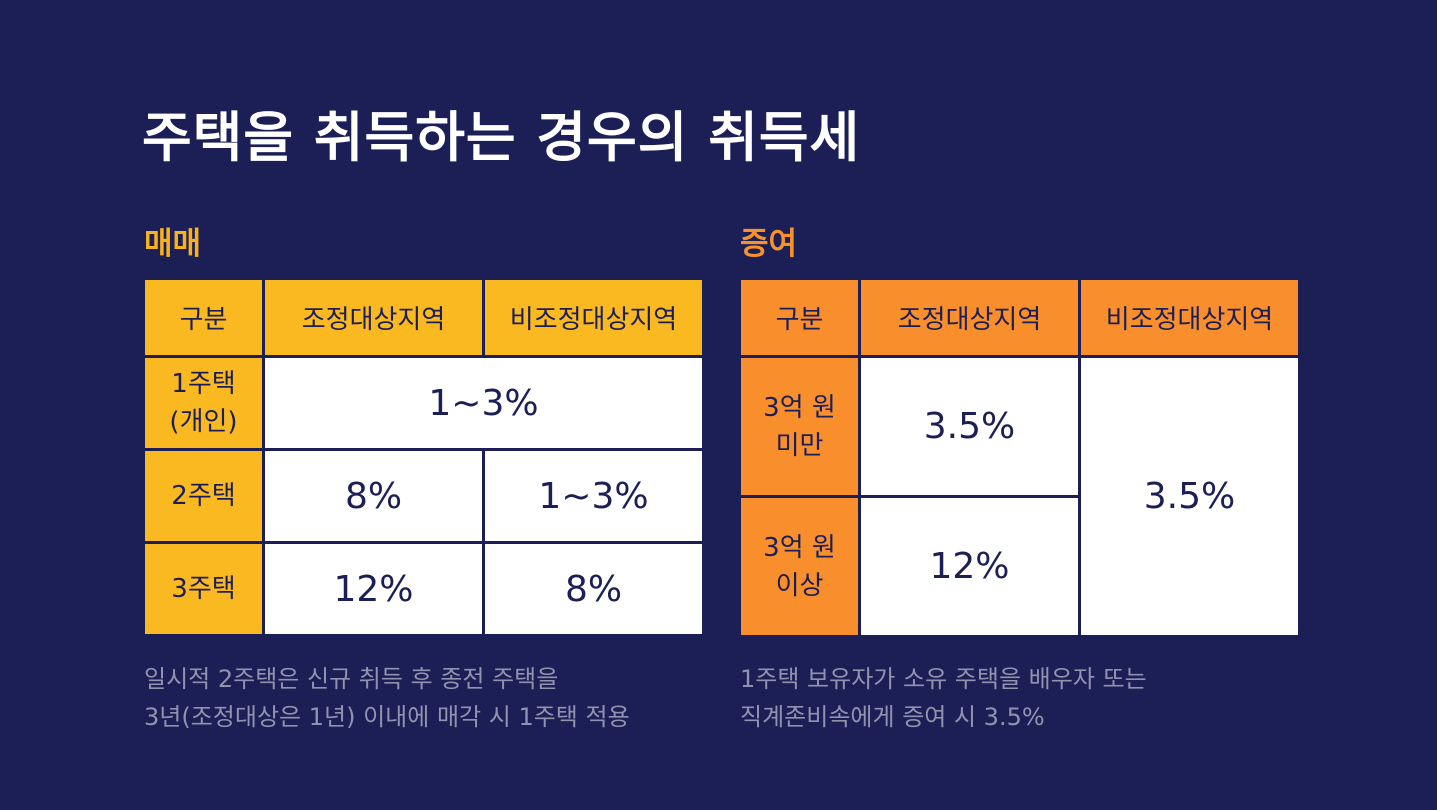 The height and width of the screenshot is (810, 1437). I want to click on table-row: 1주택 (개인) 1~3%, so click(423, 403).